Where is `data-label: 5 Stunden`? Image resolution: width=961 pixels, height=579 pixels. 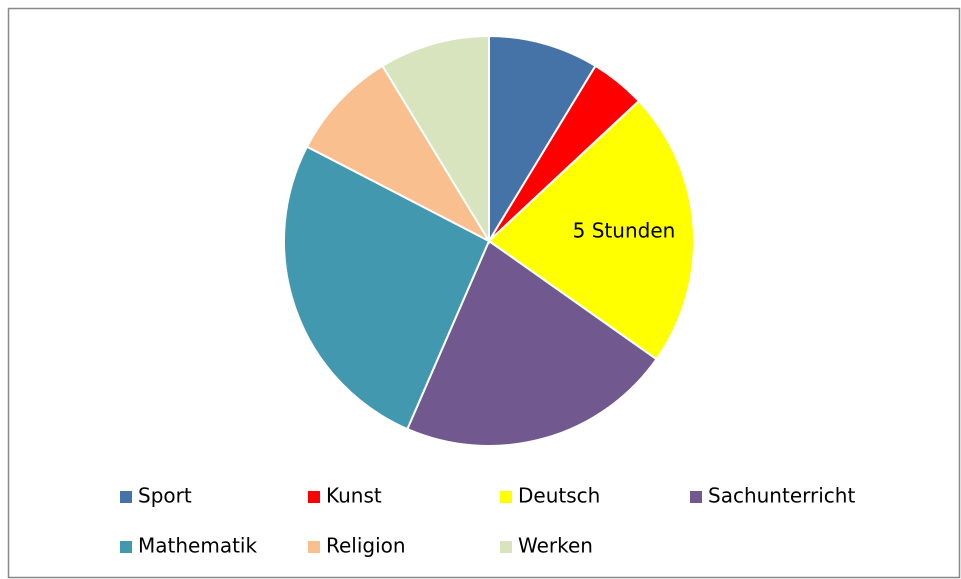 data-label: 5 Stunden is located at coordinates (624, 230).